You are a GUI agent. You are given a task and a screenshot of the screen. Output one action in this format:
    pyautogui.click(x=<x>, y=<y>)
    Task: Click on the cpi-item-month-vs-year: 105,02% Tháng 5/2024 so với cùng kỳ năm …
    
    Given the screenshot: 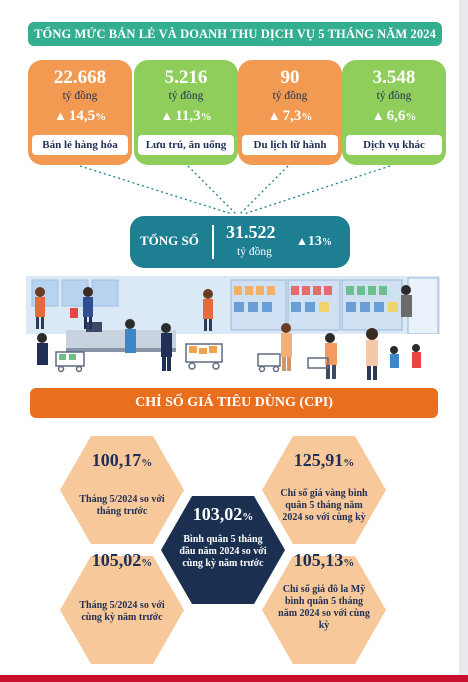 What is the action you would take?
    pyautogui.click(x=122, y=607)
    